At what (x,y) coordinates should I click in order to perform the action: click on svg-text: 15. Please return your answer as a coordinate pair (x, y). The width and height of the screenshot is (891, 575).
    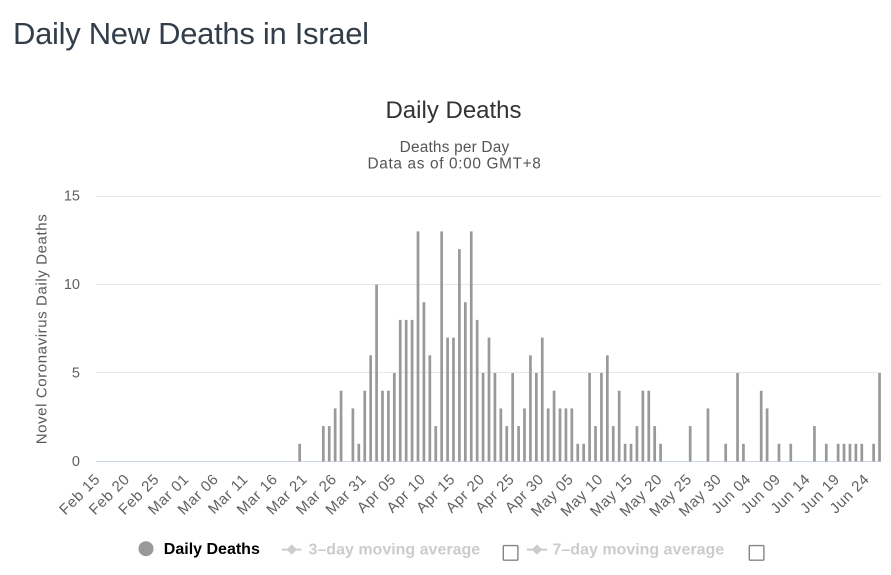
    Looking at the image, I should click on (72, 197).